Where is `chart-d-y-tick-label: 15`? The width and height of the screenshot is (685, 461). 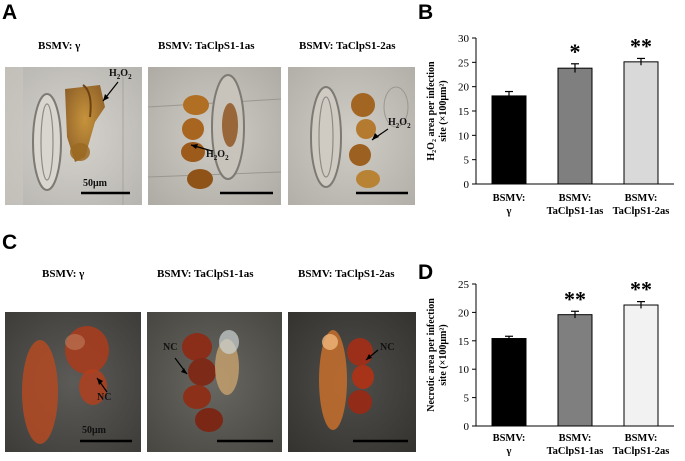
chart-d-y-tick-label: 15 is located at coordinates (464, 342).